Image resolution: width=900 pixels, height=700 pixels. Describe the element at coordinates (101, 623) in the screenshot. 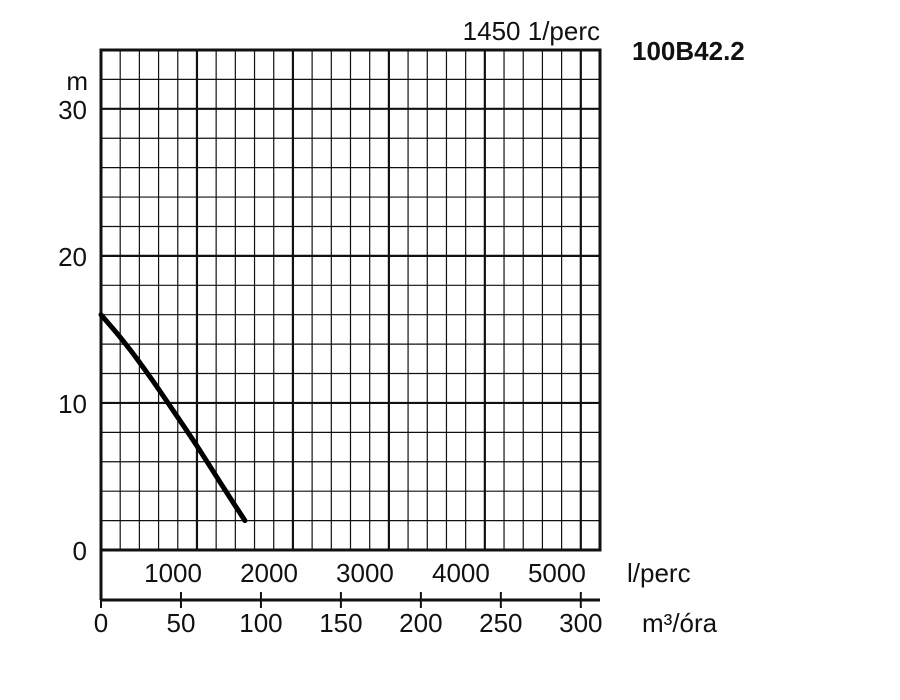

I see `x-secondary-tick-label: 0` at that location.